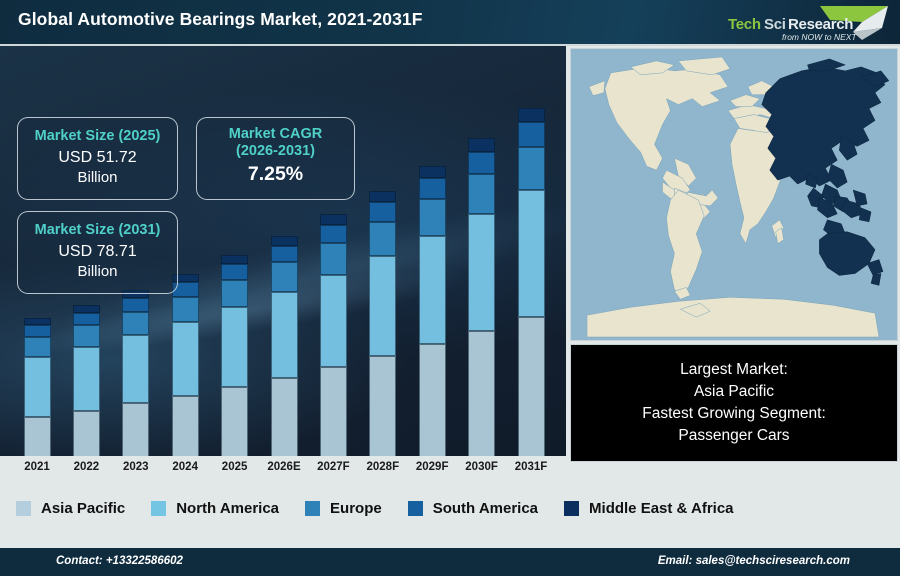 This screenshot has width=900, height=576. Describe the element at coordinates (481, 467) in the screenshot. I see `x-tick-2030F: 2030F` at that location.